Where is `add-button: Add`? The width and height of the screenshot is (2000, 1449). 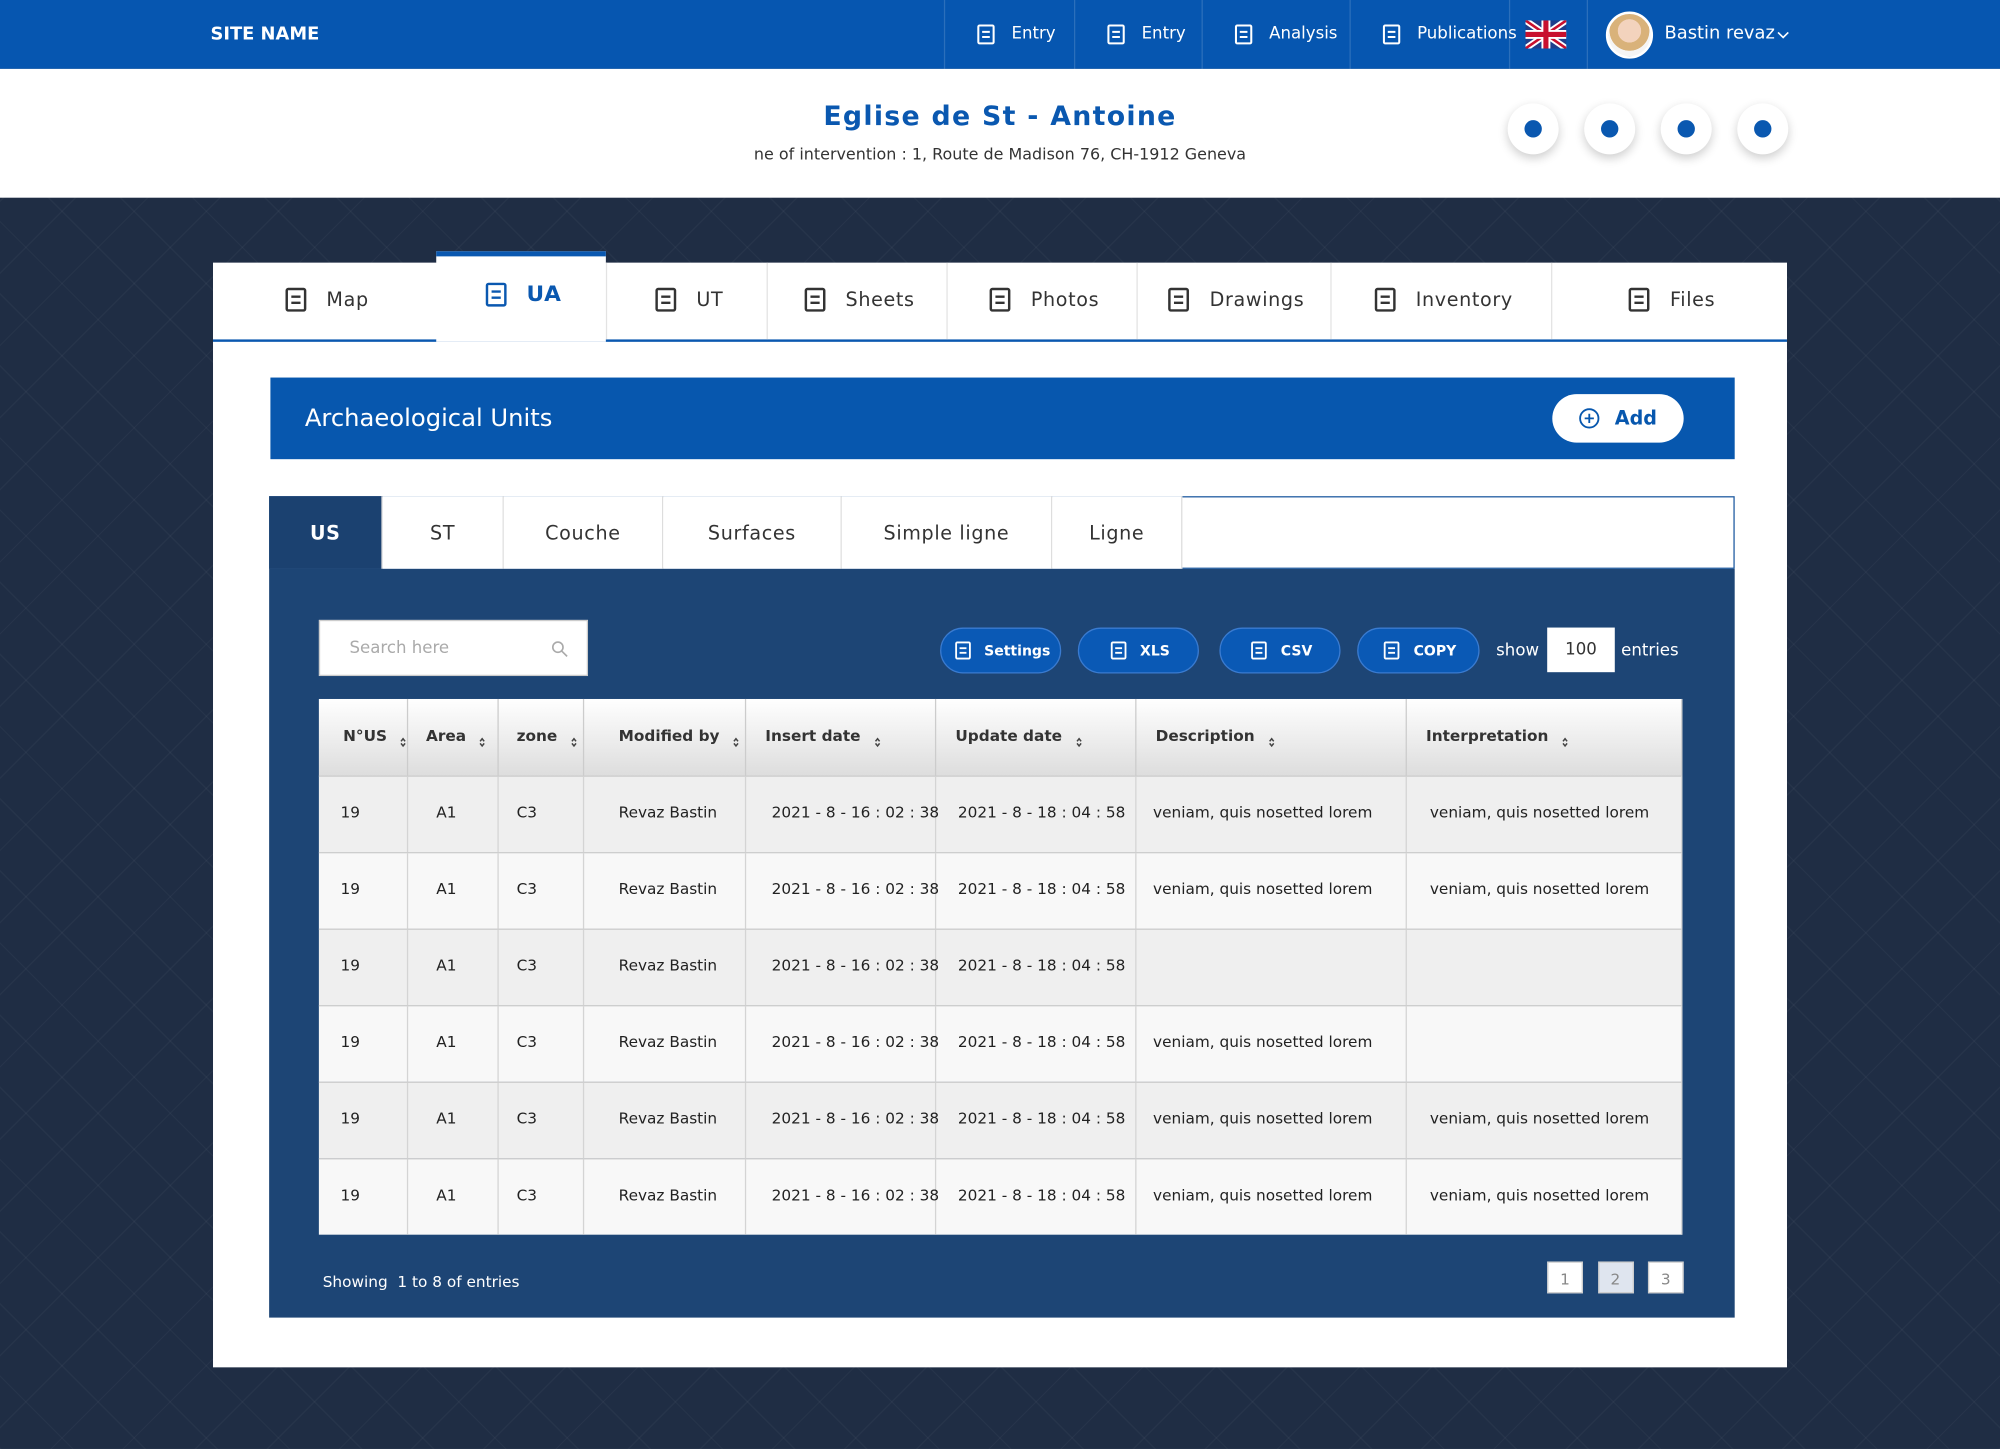 add-button: Add is located at coordinates (1618, 418).